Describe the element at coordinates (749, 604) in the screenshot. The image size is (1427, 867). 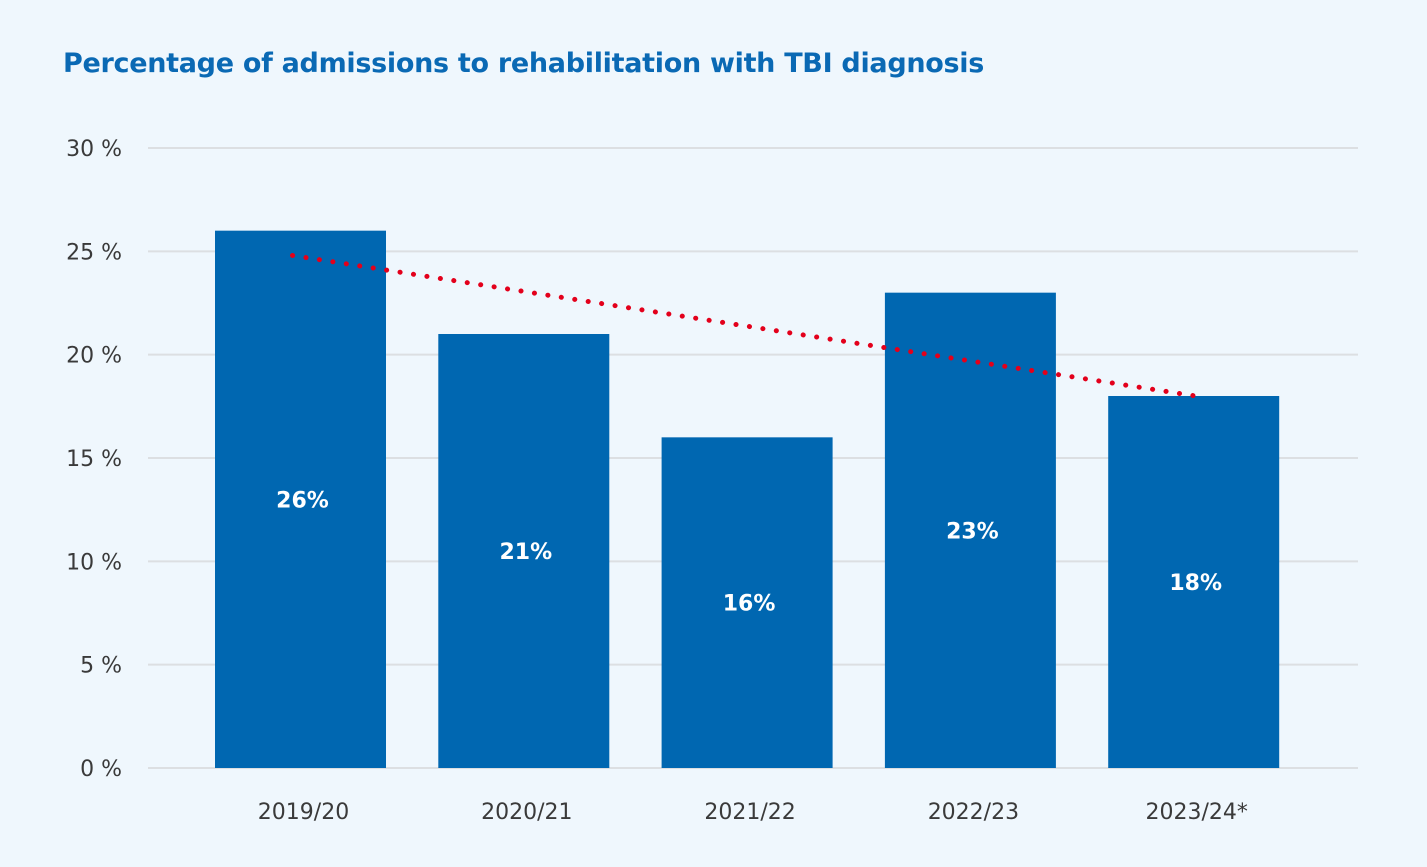
I see `data-label: 16%` at that location.